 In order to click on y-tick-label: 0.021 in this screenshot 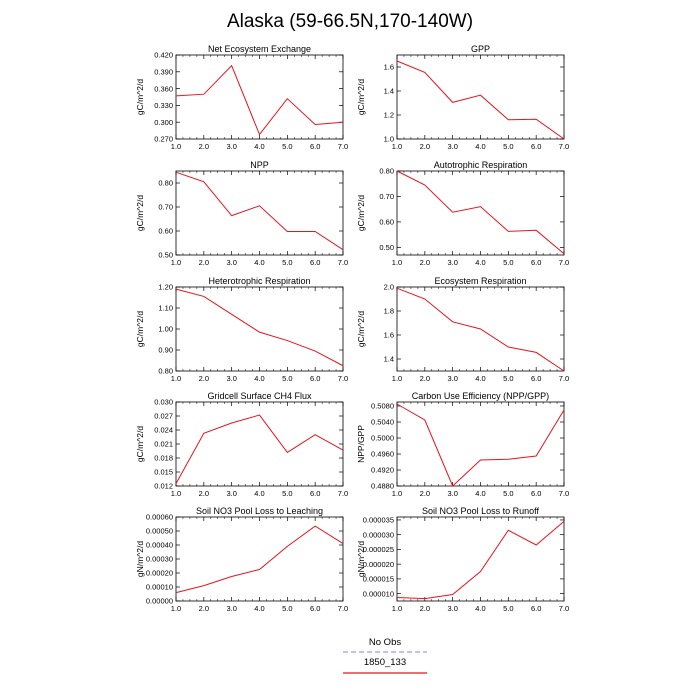, I will do `click(163, 444)`.